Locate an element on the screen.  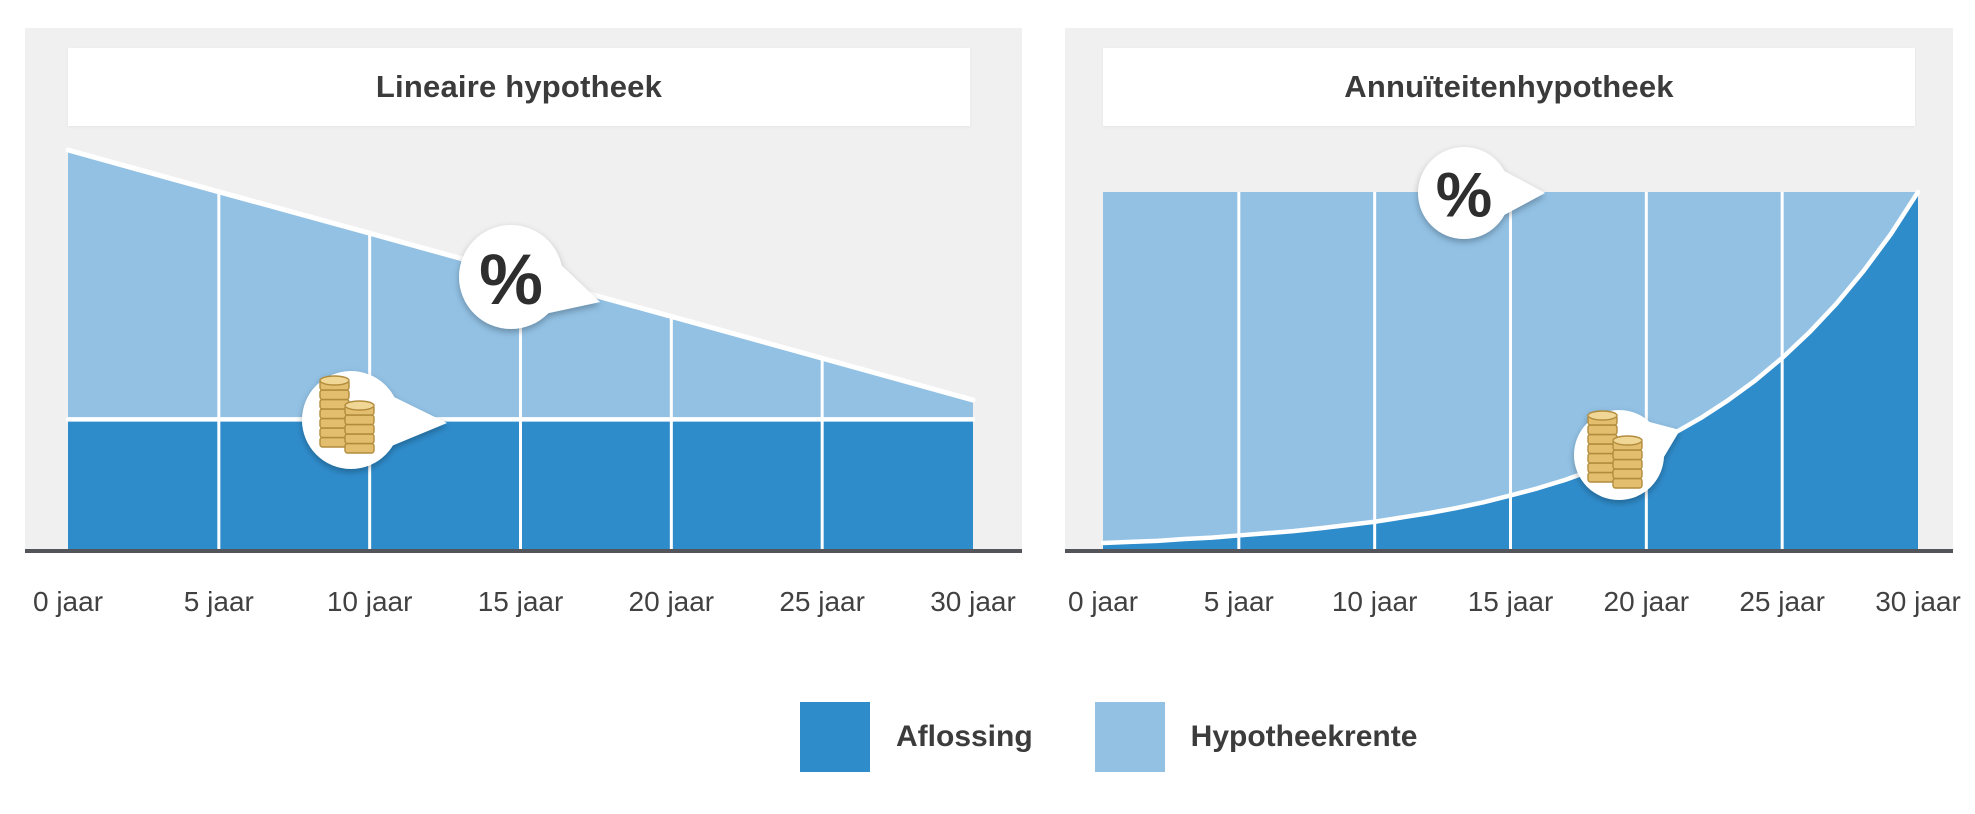
annuity-chart-title: Annuïteitenhypotheek is located at coordinates (1509, 86).